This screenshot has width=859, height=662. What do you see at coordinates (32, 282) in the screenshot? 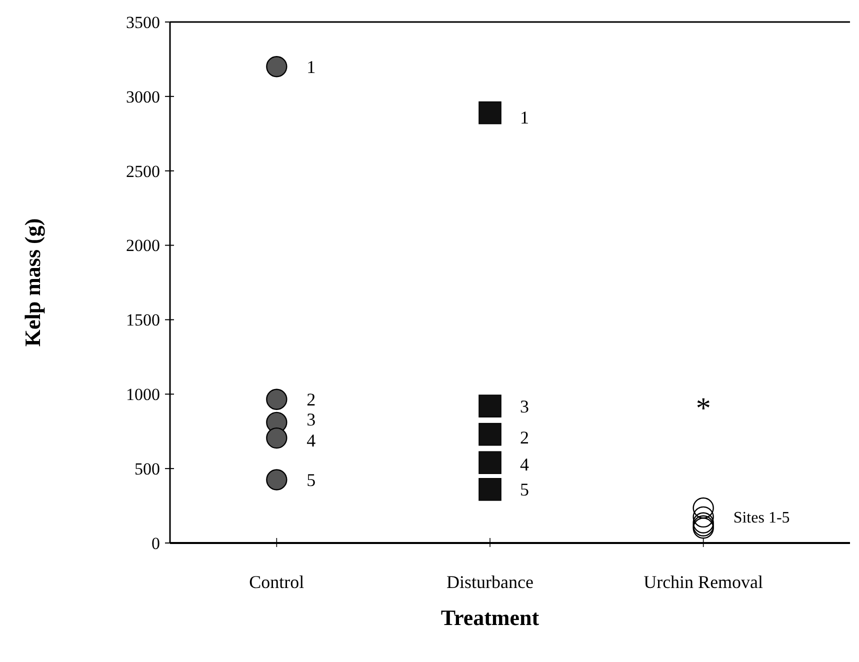
I see `y-axis-title: Kelp mass (g)` at bounding box center [32, 282].